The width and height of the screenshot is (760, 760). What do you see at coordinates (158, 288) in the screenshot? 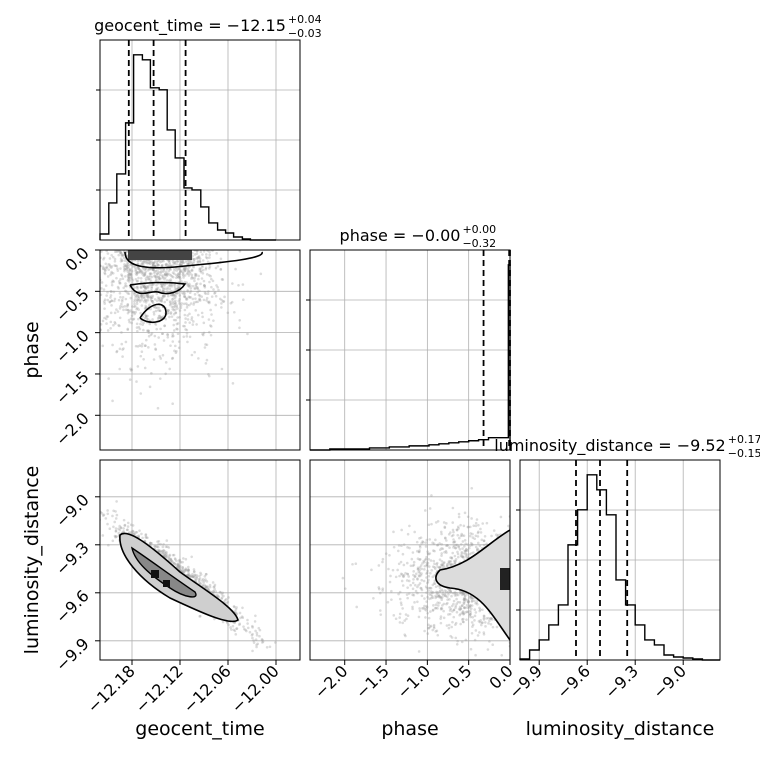
I see `contour` at bounding box center [158, 288].